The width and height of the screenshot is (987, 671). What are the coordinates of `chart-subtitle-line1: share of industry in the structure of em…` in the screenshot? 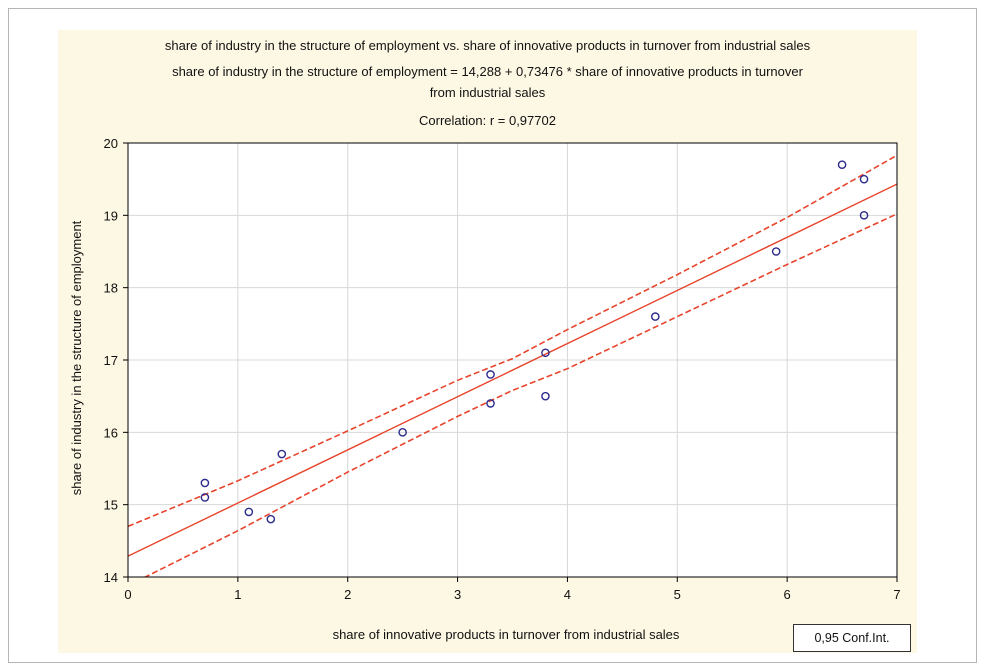 It's located at (487, 71).